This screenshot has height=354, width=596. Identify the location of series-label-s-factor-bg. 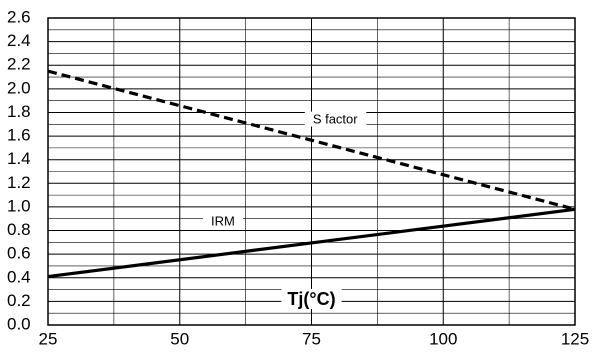
(335, 119).